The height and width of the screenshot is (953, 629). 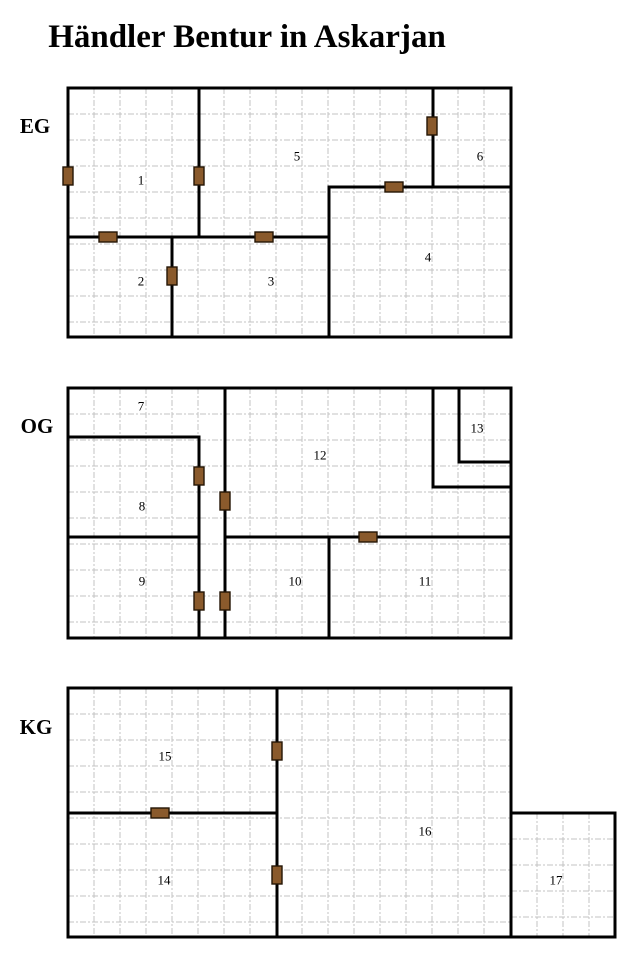 What do you see at coordinates (141, 180) in the screenshot?
I see `room-number-1: 1` at bounding box center [141, 180].